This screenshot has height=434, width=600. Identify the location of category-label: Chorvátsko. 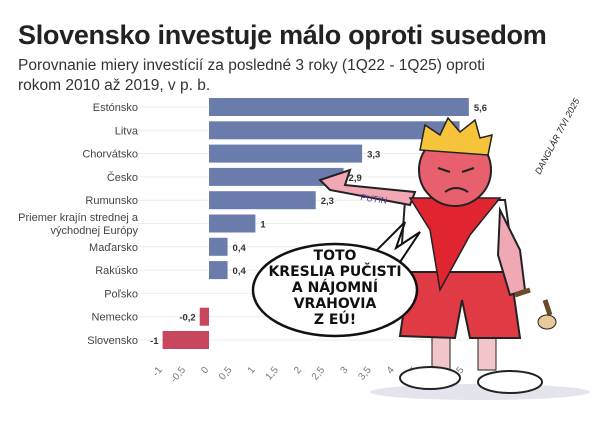
(110, 155).